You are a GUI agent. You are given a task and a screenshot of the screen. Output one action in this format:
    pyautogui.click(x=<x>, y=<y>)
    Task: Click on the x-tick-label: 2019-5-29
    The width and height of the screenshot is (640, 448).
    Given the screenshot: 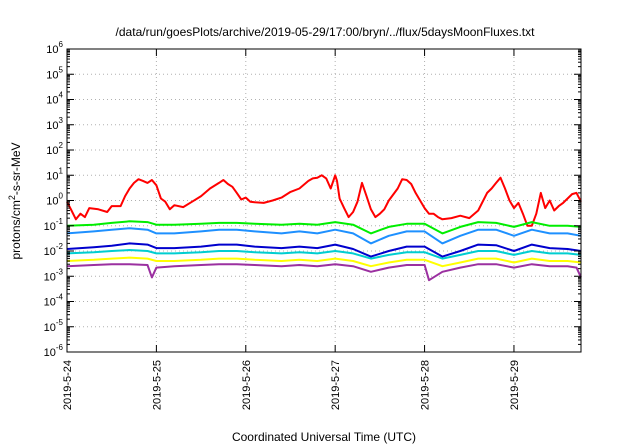 What is the action you would take?
    pyautogui.click(x=515, y=385)
    